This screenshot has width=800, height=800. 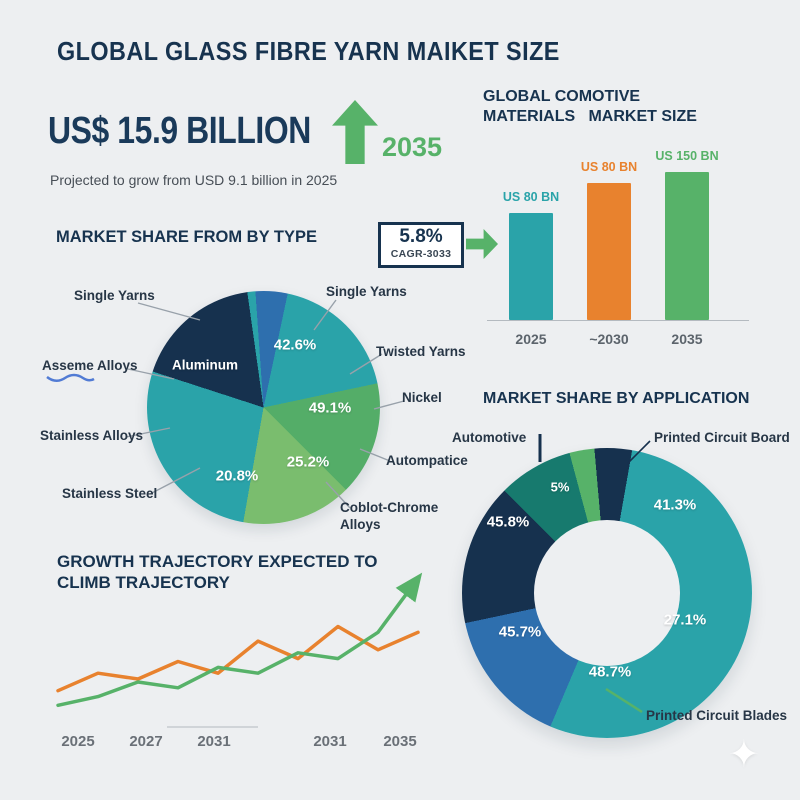 I want to click on line-series-orange-trend, so click(x=238, y=658).